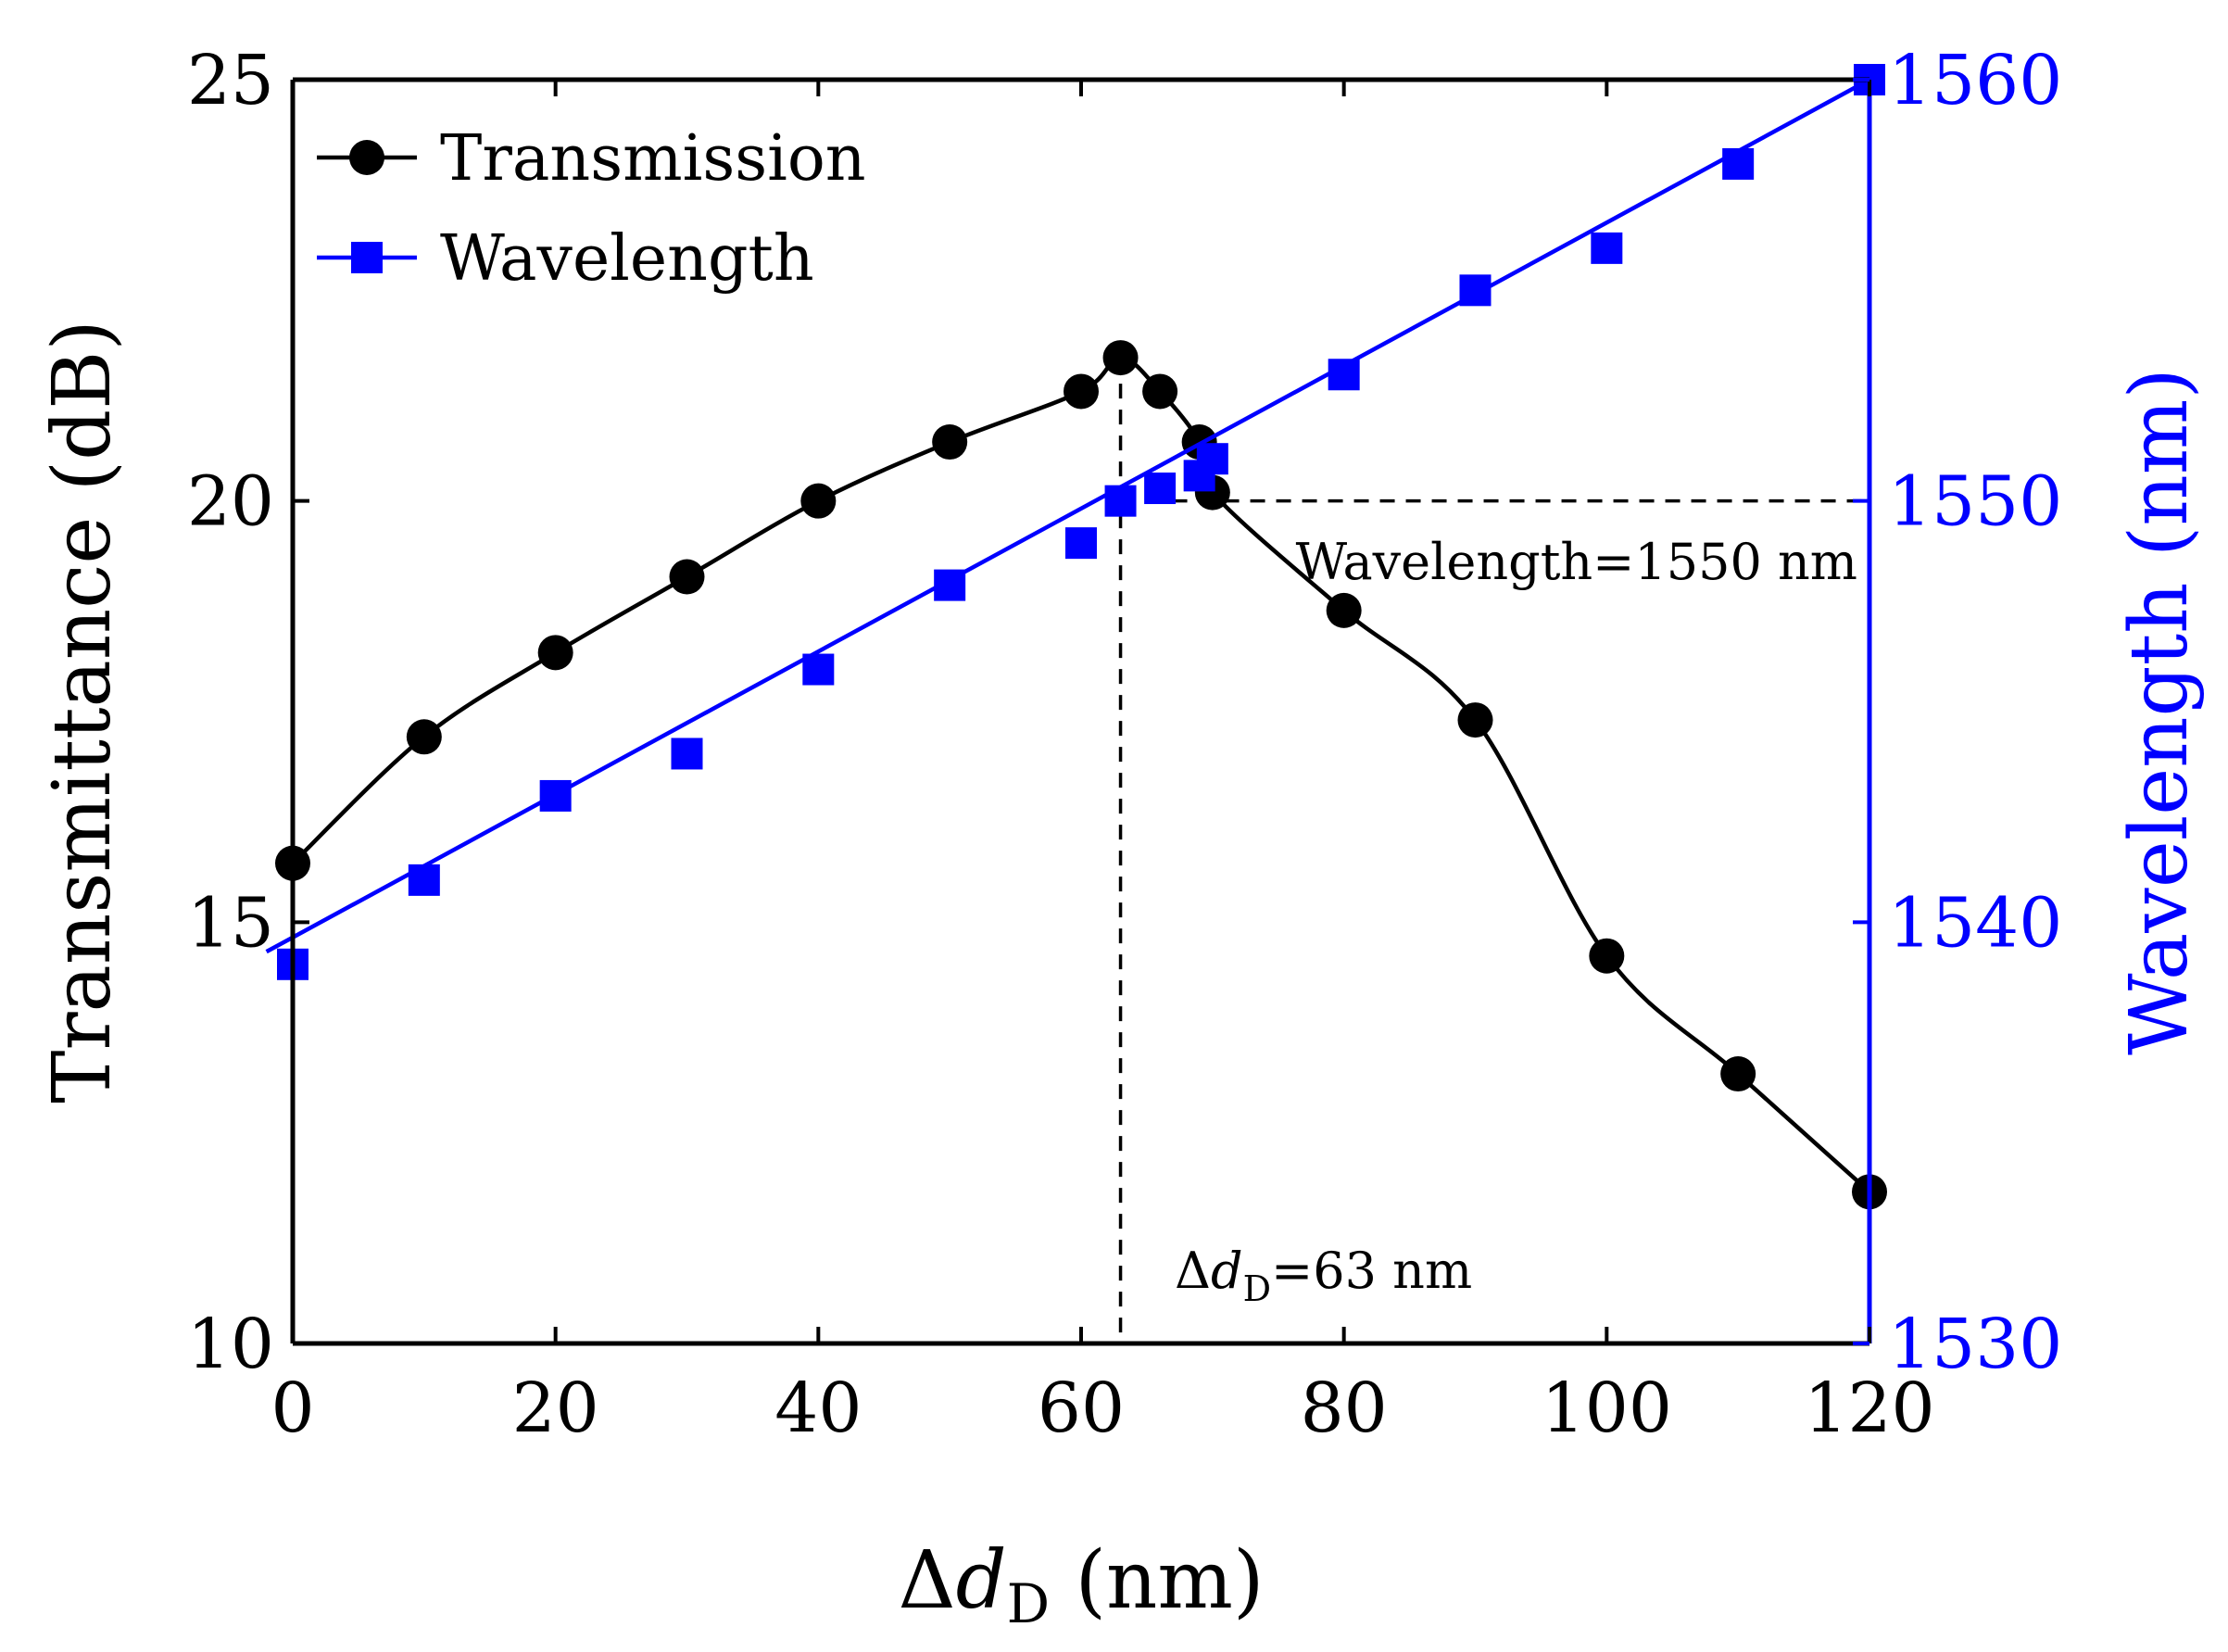 This screenshot has height=1652, width=2228. Describe the element at coordinates (591, 209) in the screenshot. I see `legend: Transmission Wavelength` at that location.